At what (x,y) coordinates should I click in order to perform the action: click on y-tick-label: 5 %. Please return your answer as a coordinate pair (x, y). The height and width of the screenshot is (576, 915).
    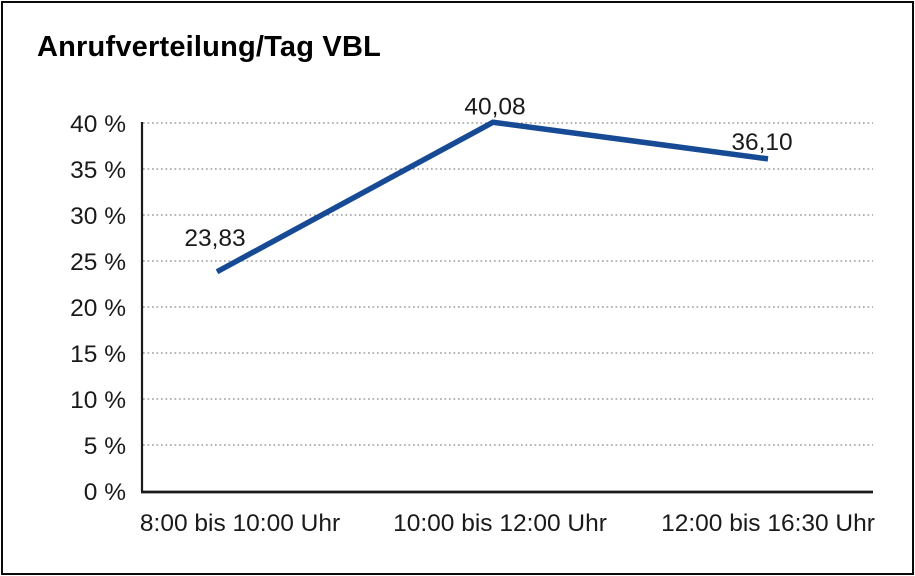
    Looking at the image, I should click on (105, 446).